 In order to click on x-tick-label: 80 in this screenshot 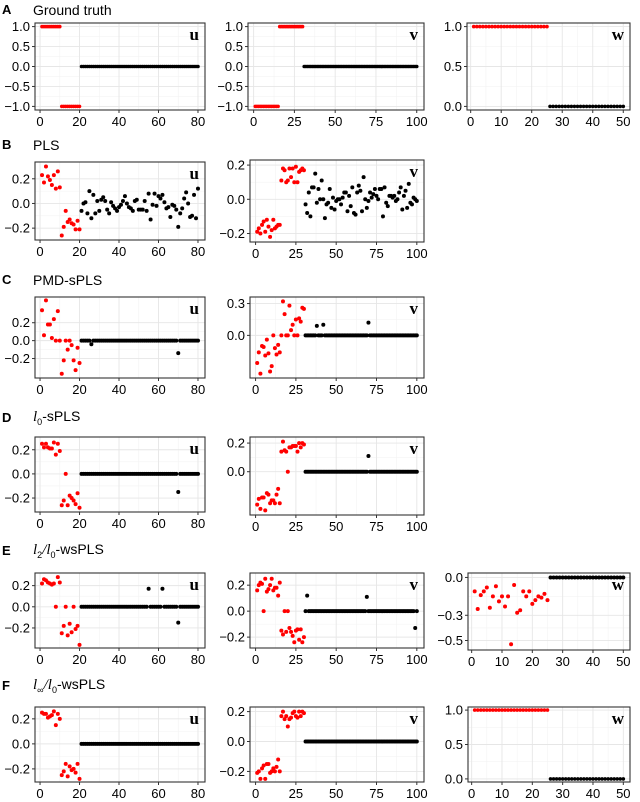, I will do `click(198, 251)`.